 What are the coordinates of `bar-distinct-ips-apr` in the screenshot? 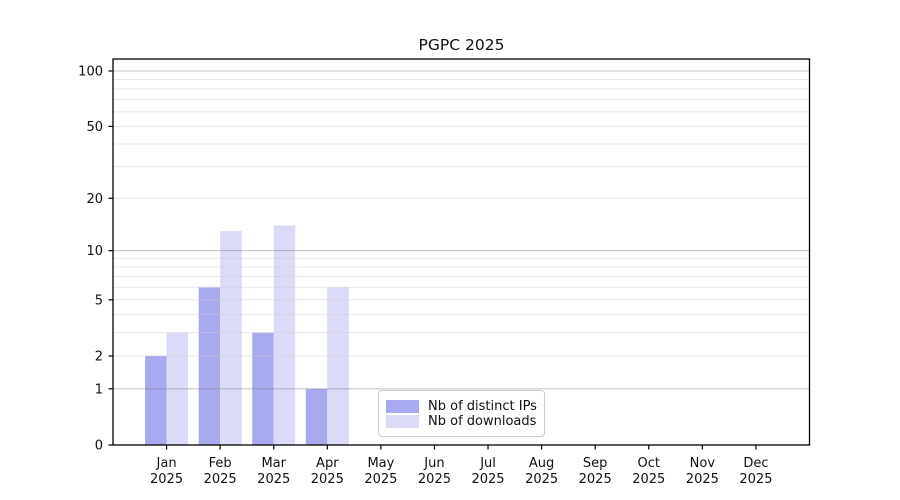 It's located at (316, 416).